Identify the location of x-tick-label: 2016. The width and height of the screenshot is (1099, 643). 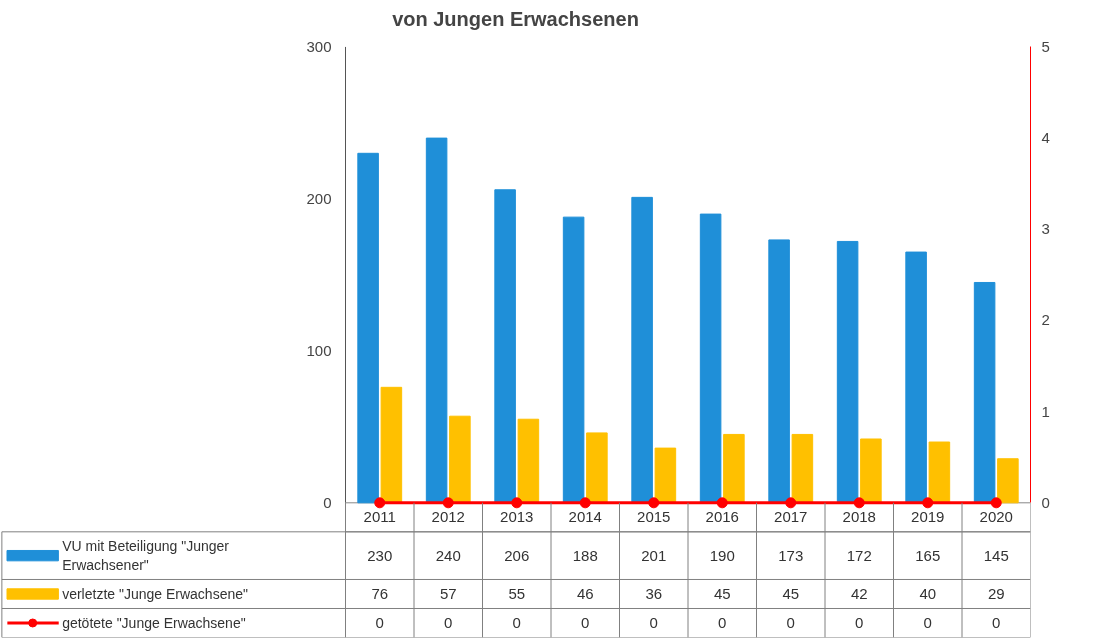
(722, 517).